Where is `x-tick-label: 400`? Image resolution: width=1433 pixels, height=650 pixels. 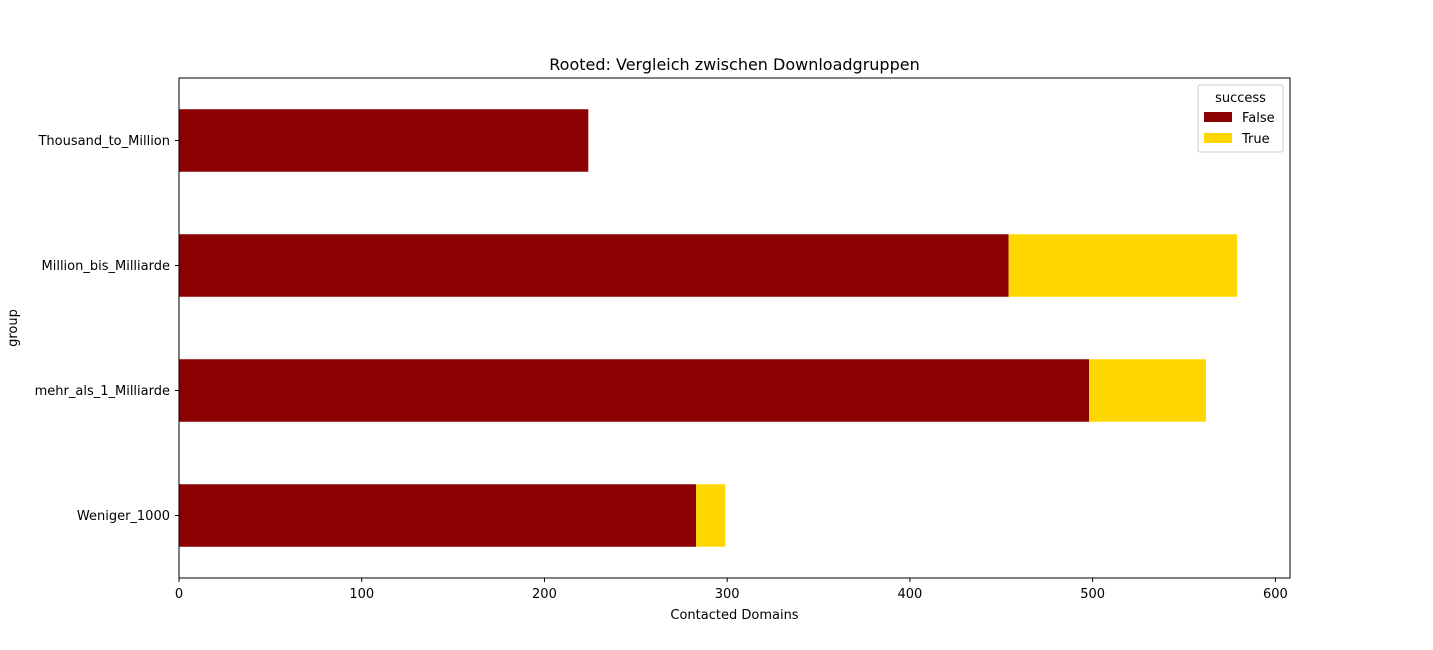
x-tick-label: 400 is located at coordinates (910, 594).